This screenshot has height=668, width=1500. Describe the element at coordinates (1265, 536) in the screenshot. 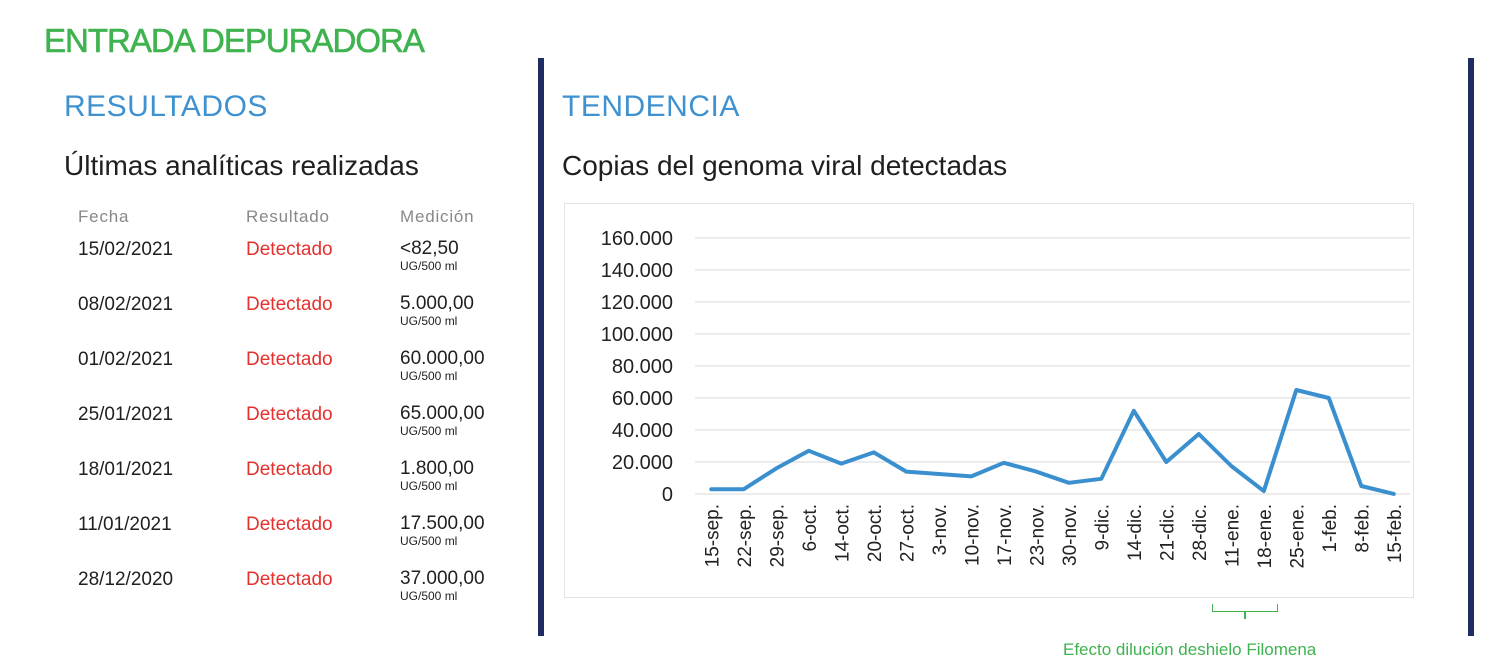

I see `x-tick-label: 18-ene.` at that location.